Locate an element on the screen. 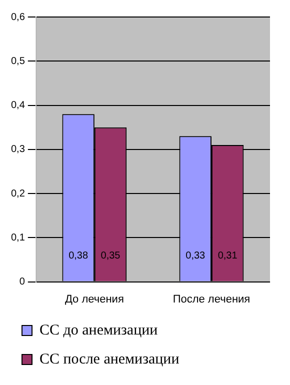 The image size is (290, 385). y-tick-label: 0,2 is located at coordinates (18, 194).